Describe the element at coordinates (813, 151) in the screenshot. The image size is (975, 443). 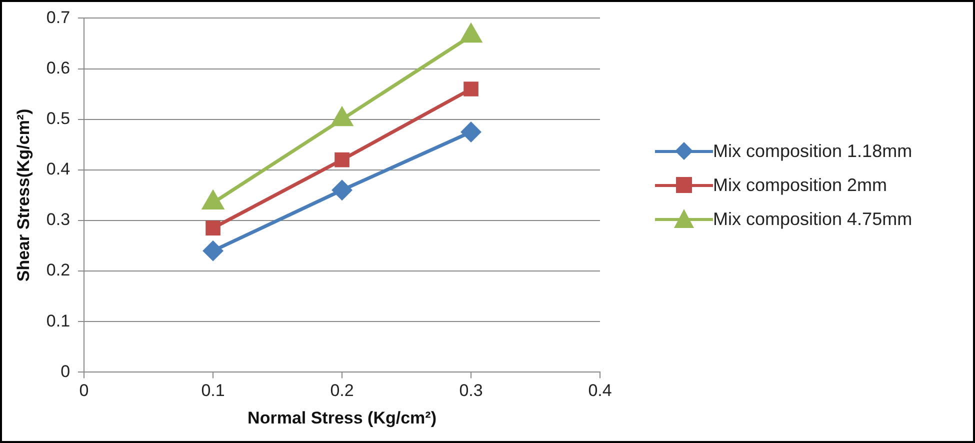
I see `legend-label: Mix composition 1.18mm` at that location.